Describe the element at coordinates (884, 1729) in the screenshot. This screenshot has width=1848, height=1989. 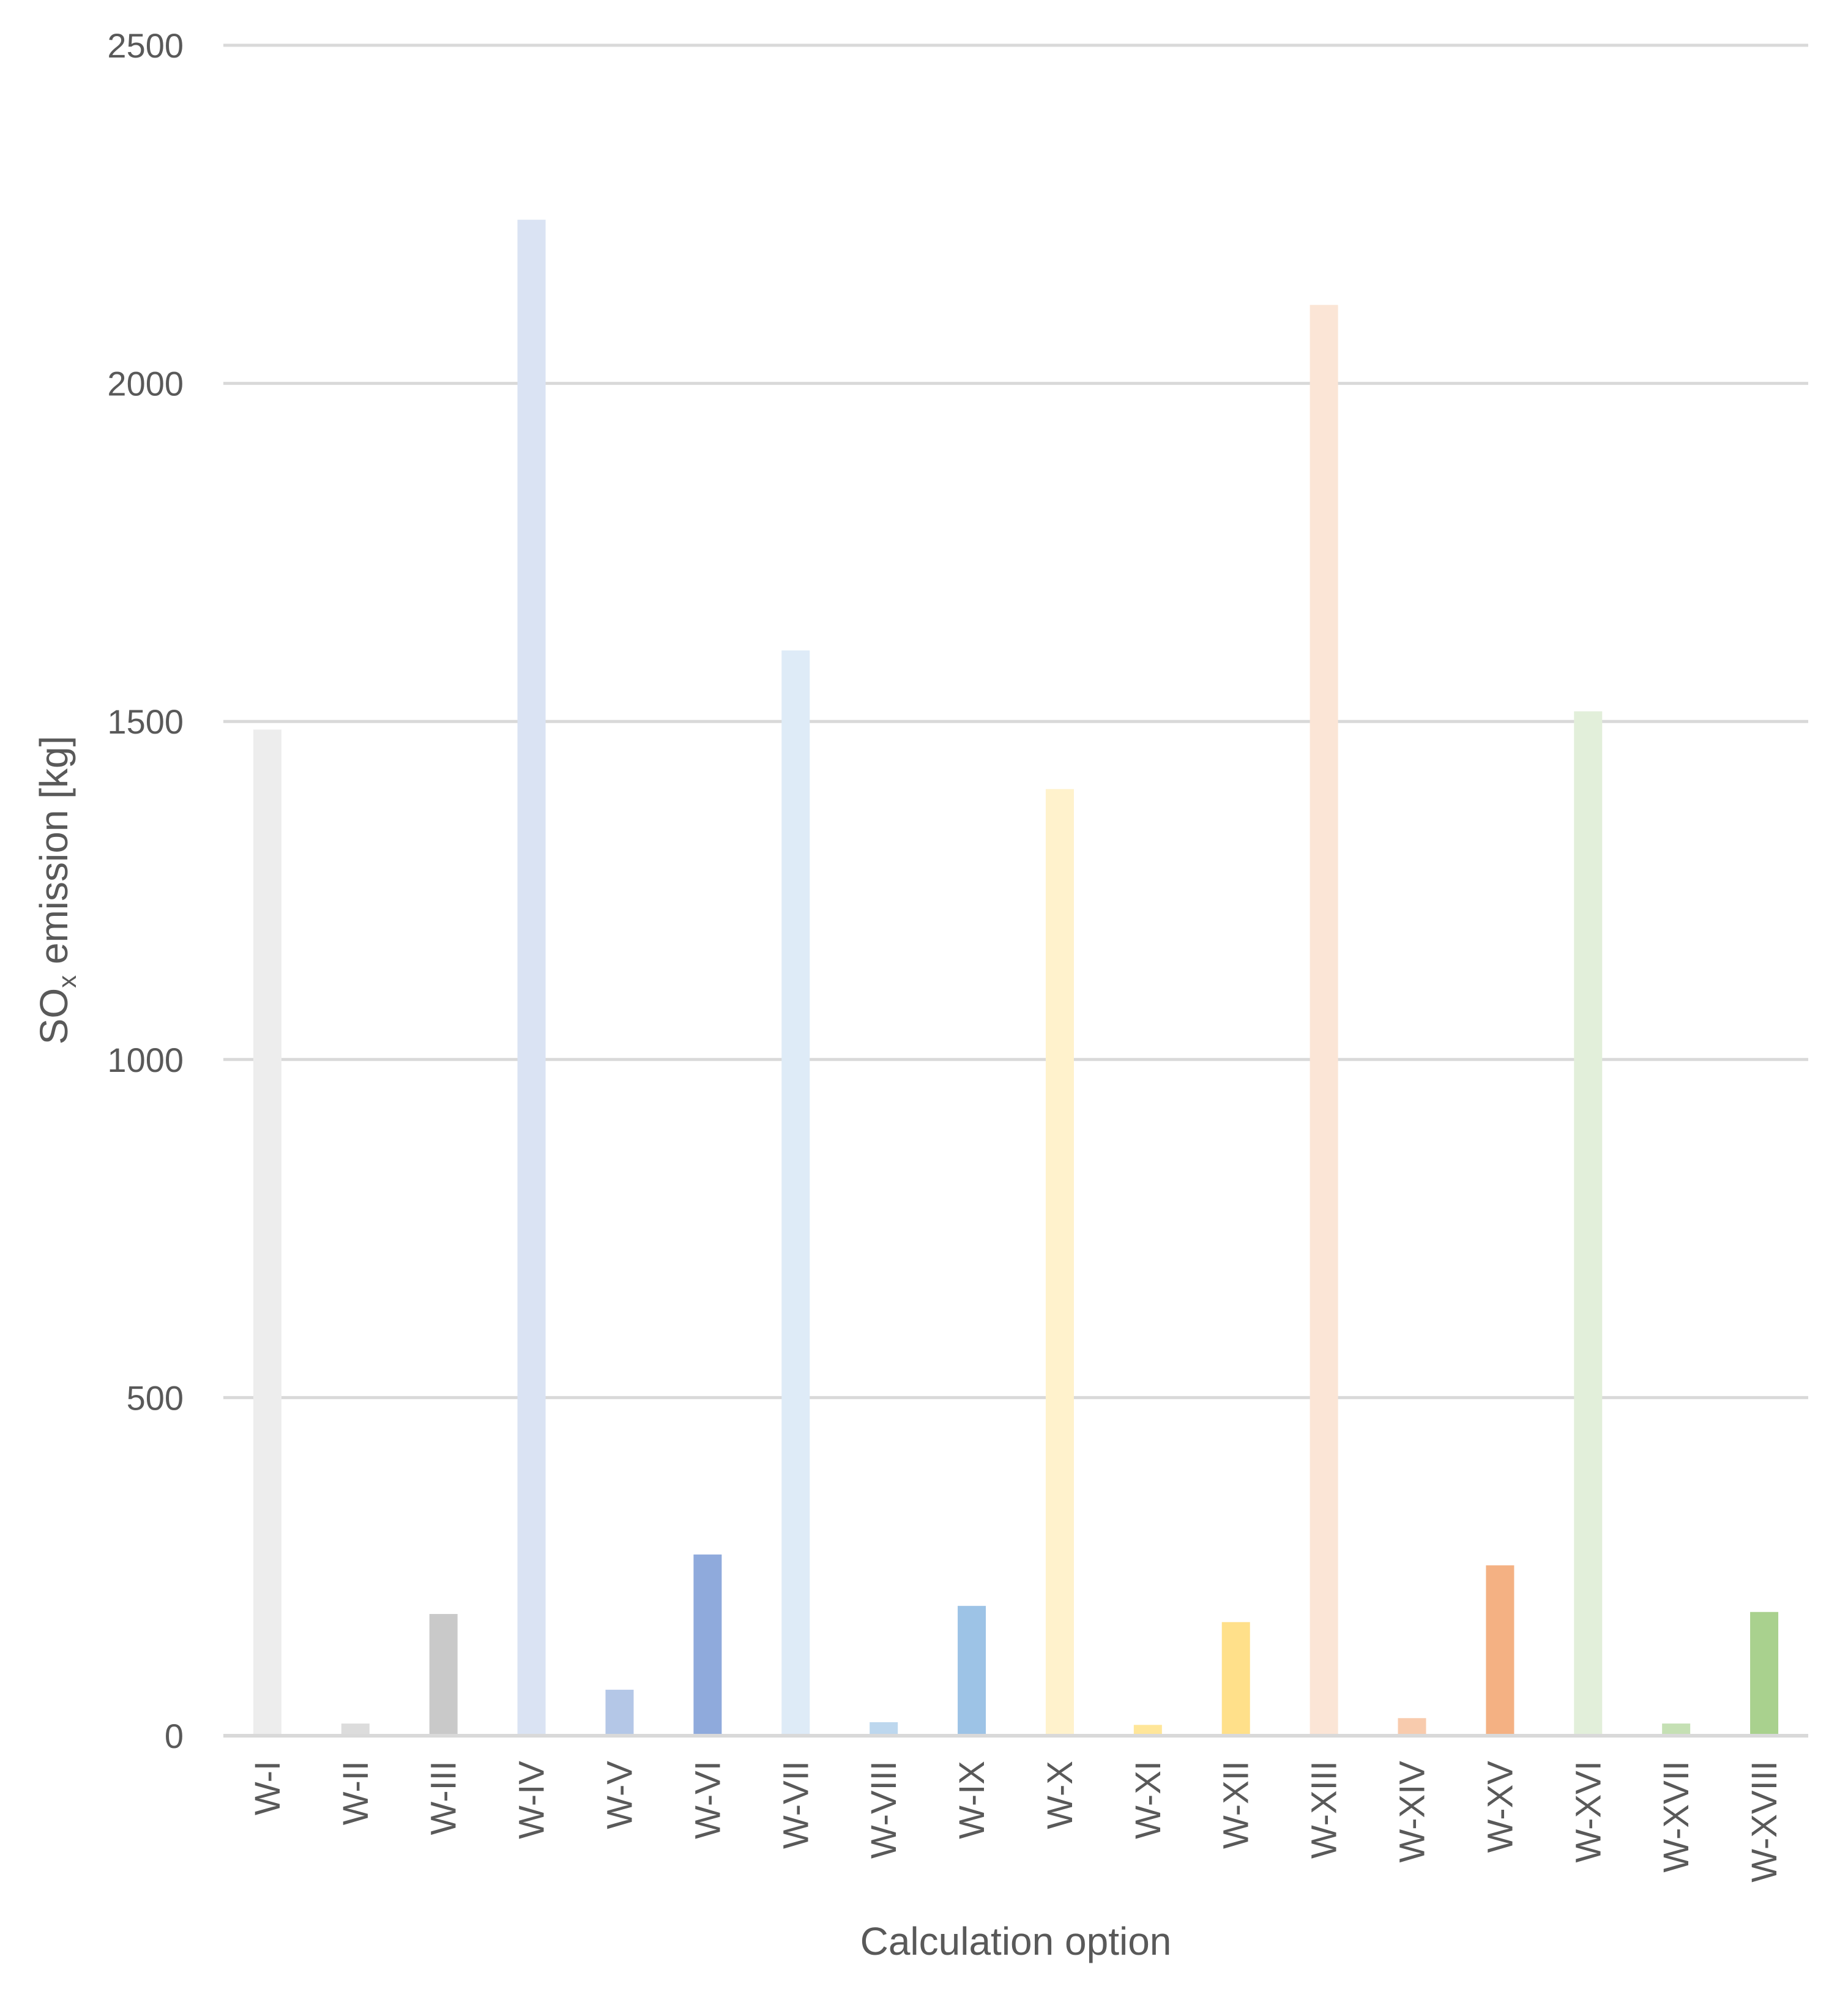
I see `bar-w-viii` at that location.